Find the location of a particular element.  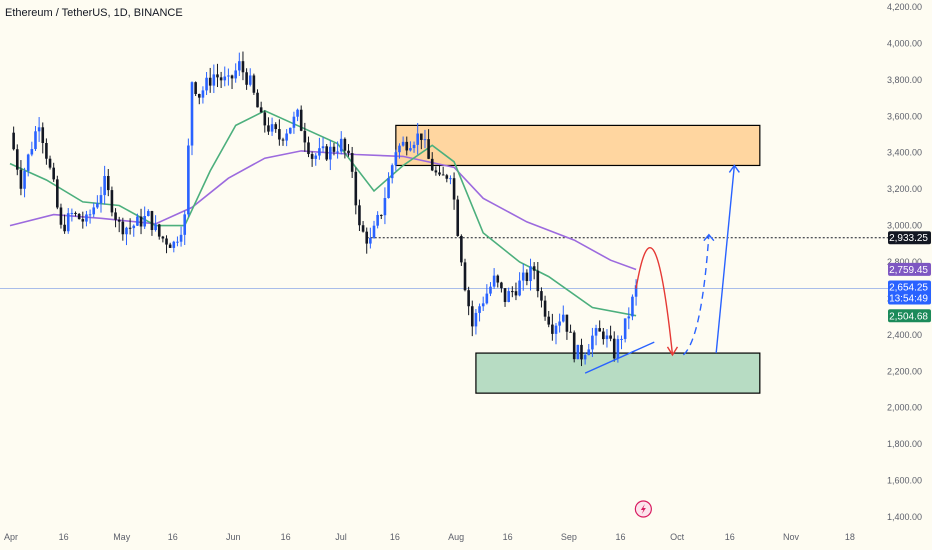

x-axis-label: Oct is located at coordinates (677, 537).